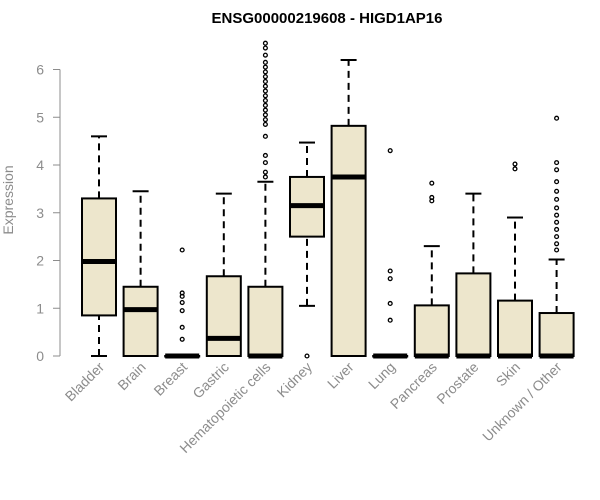  I want to click on x-tick-label: Liver, so click(340, 375).